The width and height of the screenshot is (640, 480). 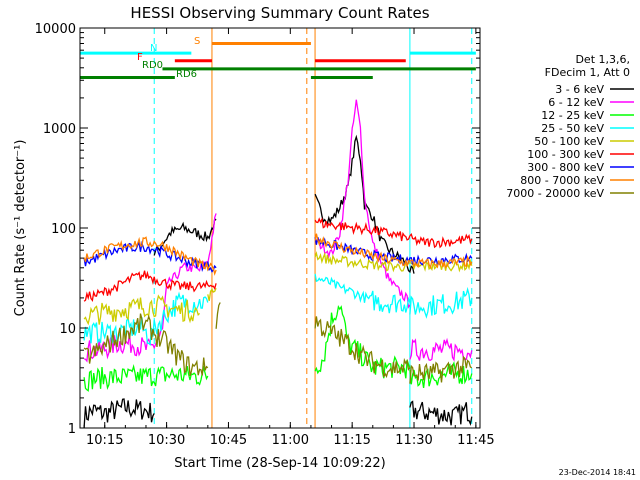 I want to click on flag-label-3: RD0, so click(x=152, y=65).